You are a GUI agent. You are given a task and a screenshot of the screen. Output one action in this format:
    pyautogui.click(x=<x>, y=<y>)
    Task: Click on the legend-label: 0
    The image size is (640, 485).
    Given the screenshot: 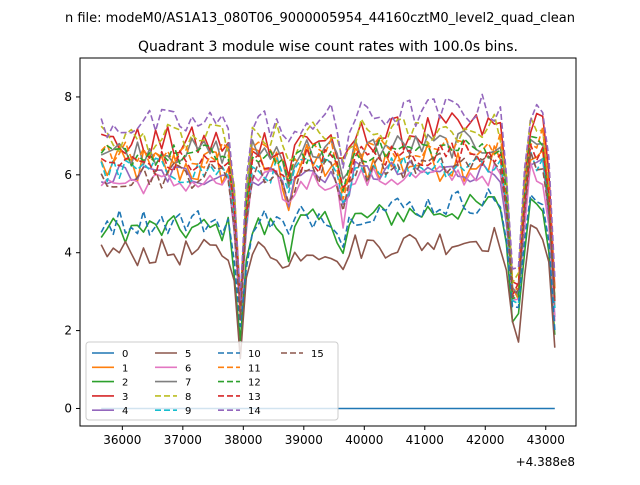 What is the action you would take?
    pyautogui.click(x=125, y=354)
    